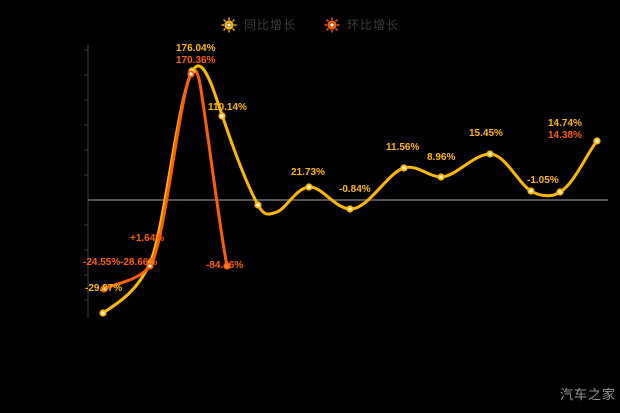 This screenshot has width=620, height=413. Describe the element at coordinates (310, 24) in the screenshot. I see `chart-legend: 同比增长 环比增长` at that location.